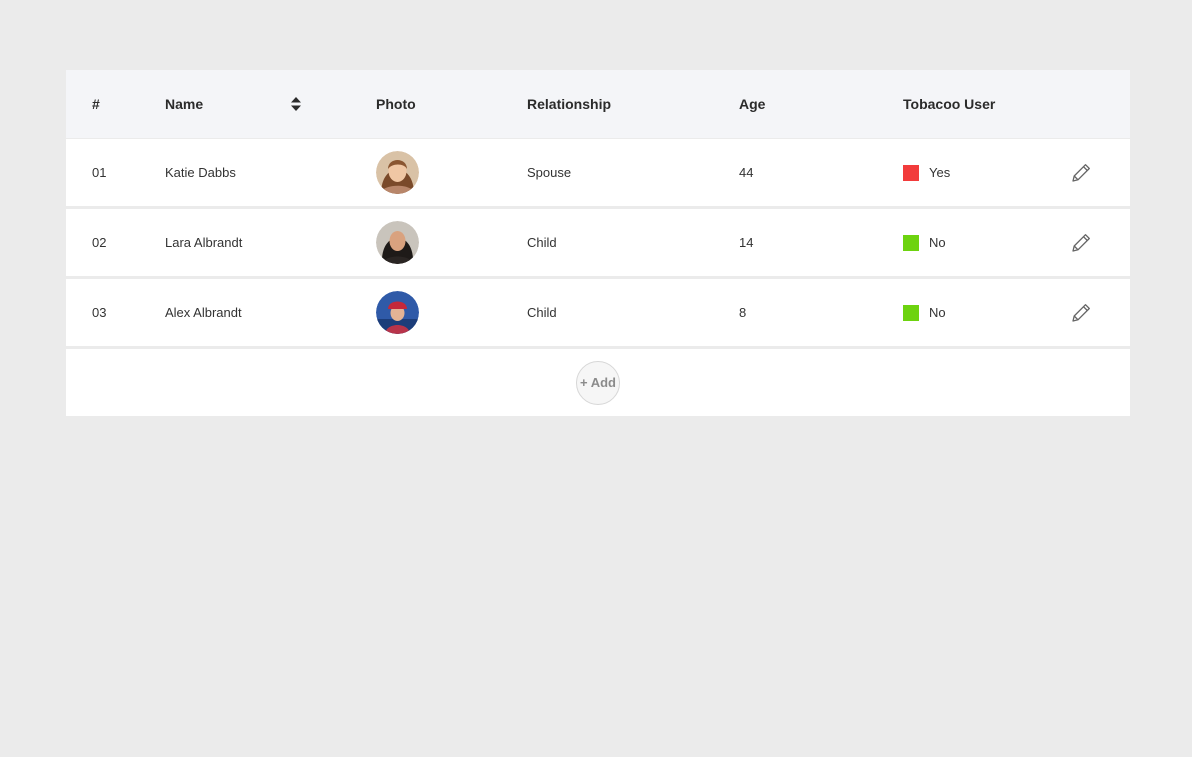 The image size is (1192, 757). What do you see at coordinates (296, 104) in the screenshot?
I see `sort-up-down-icon` at bounding box center [296, 104].